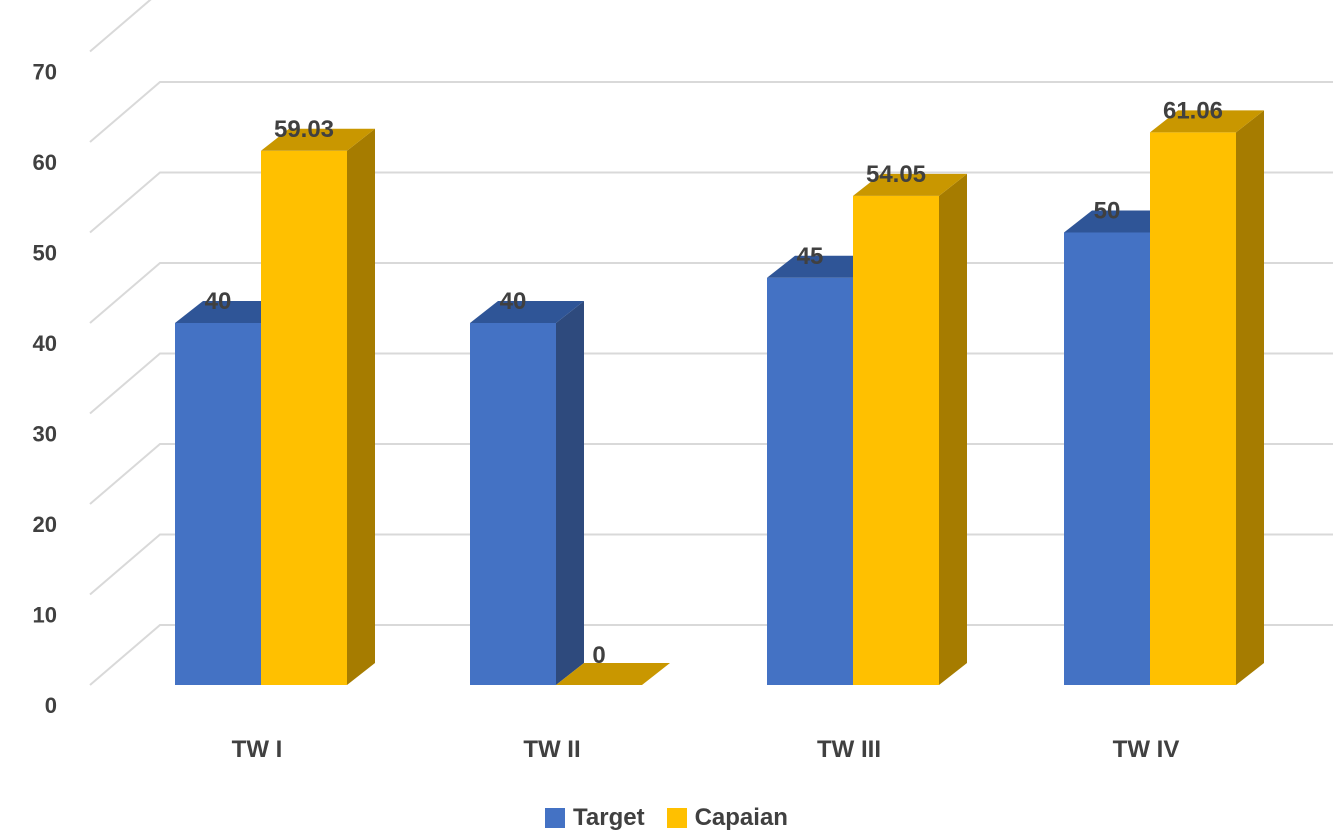 This screenshot has height=839, width=1333. What do you see at coordinates (551, 749) in the screenshot?
I see `x-tick-label: TW II` at bounding box center [551, 749].